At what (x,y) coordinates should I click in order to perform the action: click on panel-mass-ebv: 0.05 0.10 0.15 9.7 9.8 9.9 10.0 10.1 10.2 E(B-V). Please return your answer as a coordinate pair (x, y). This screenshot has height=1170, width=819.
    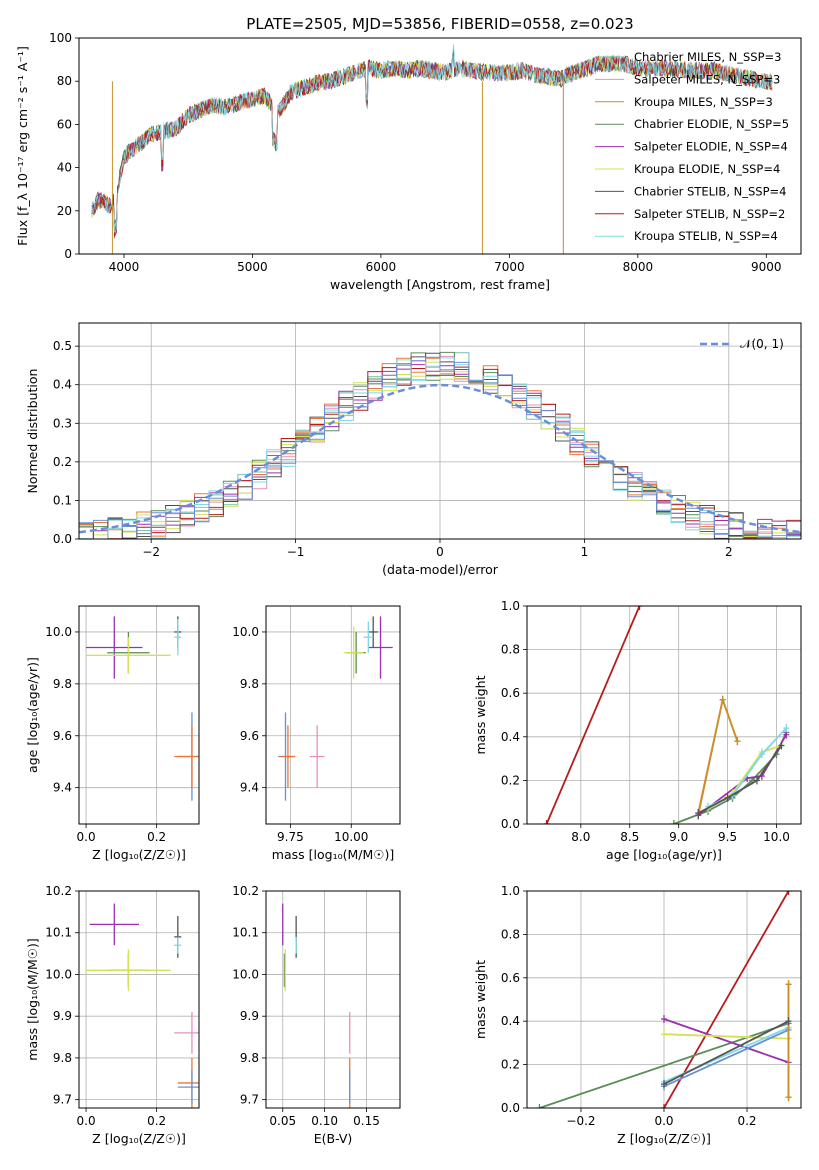
    Looking at the image, I should click on (316, 1015).